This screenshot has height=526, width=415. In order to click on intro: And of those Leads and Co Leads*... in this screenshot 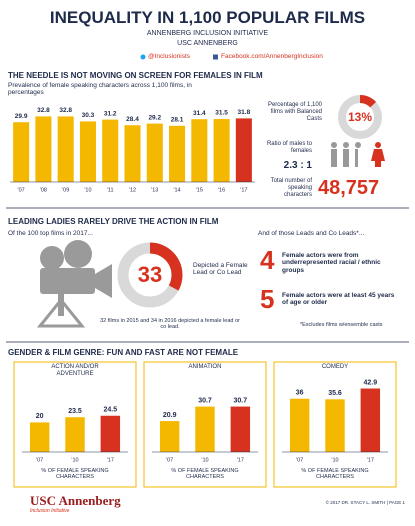, I will do `click(311, 233)`.